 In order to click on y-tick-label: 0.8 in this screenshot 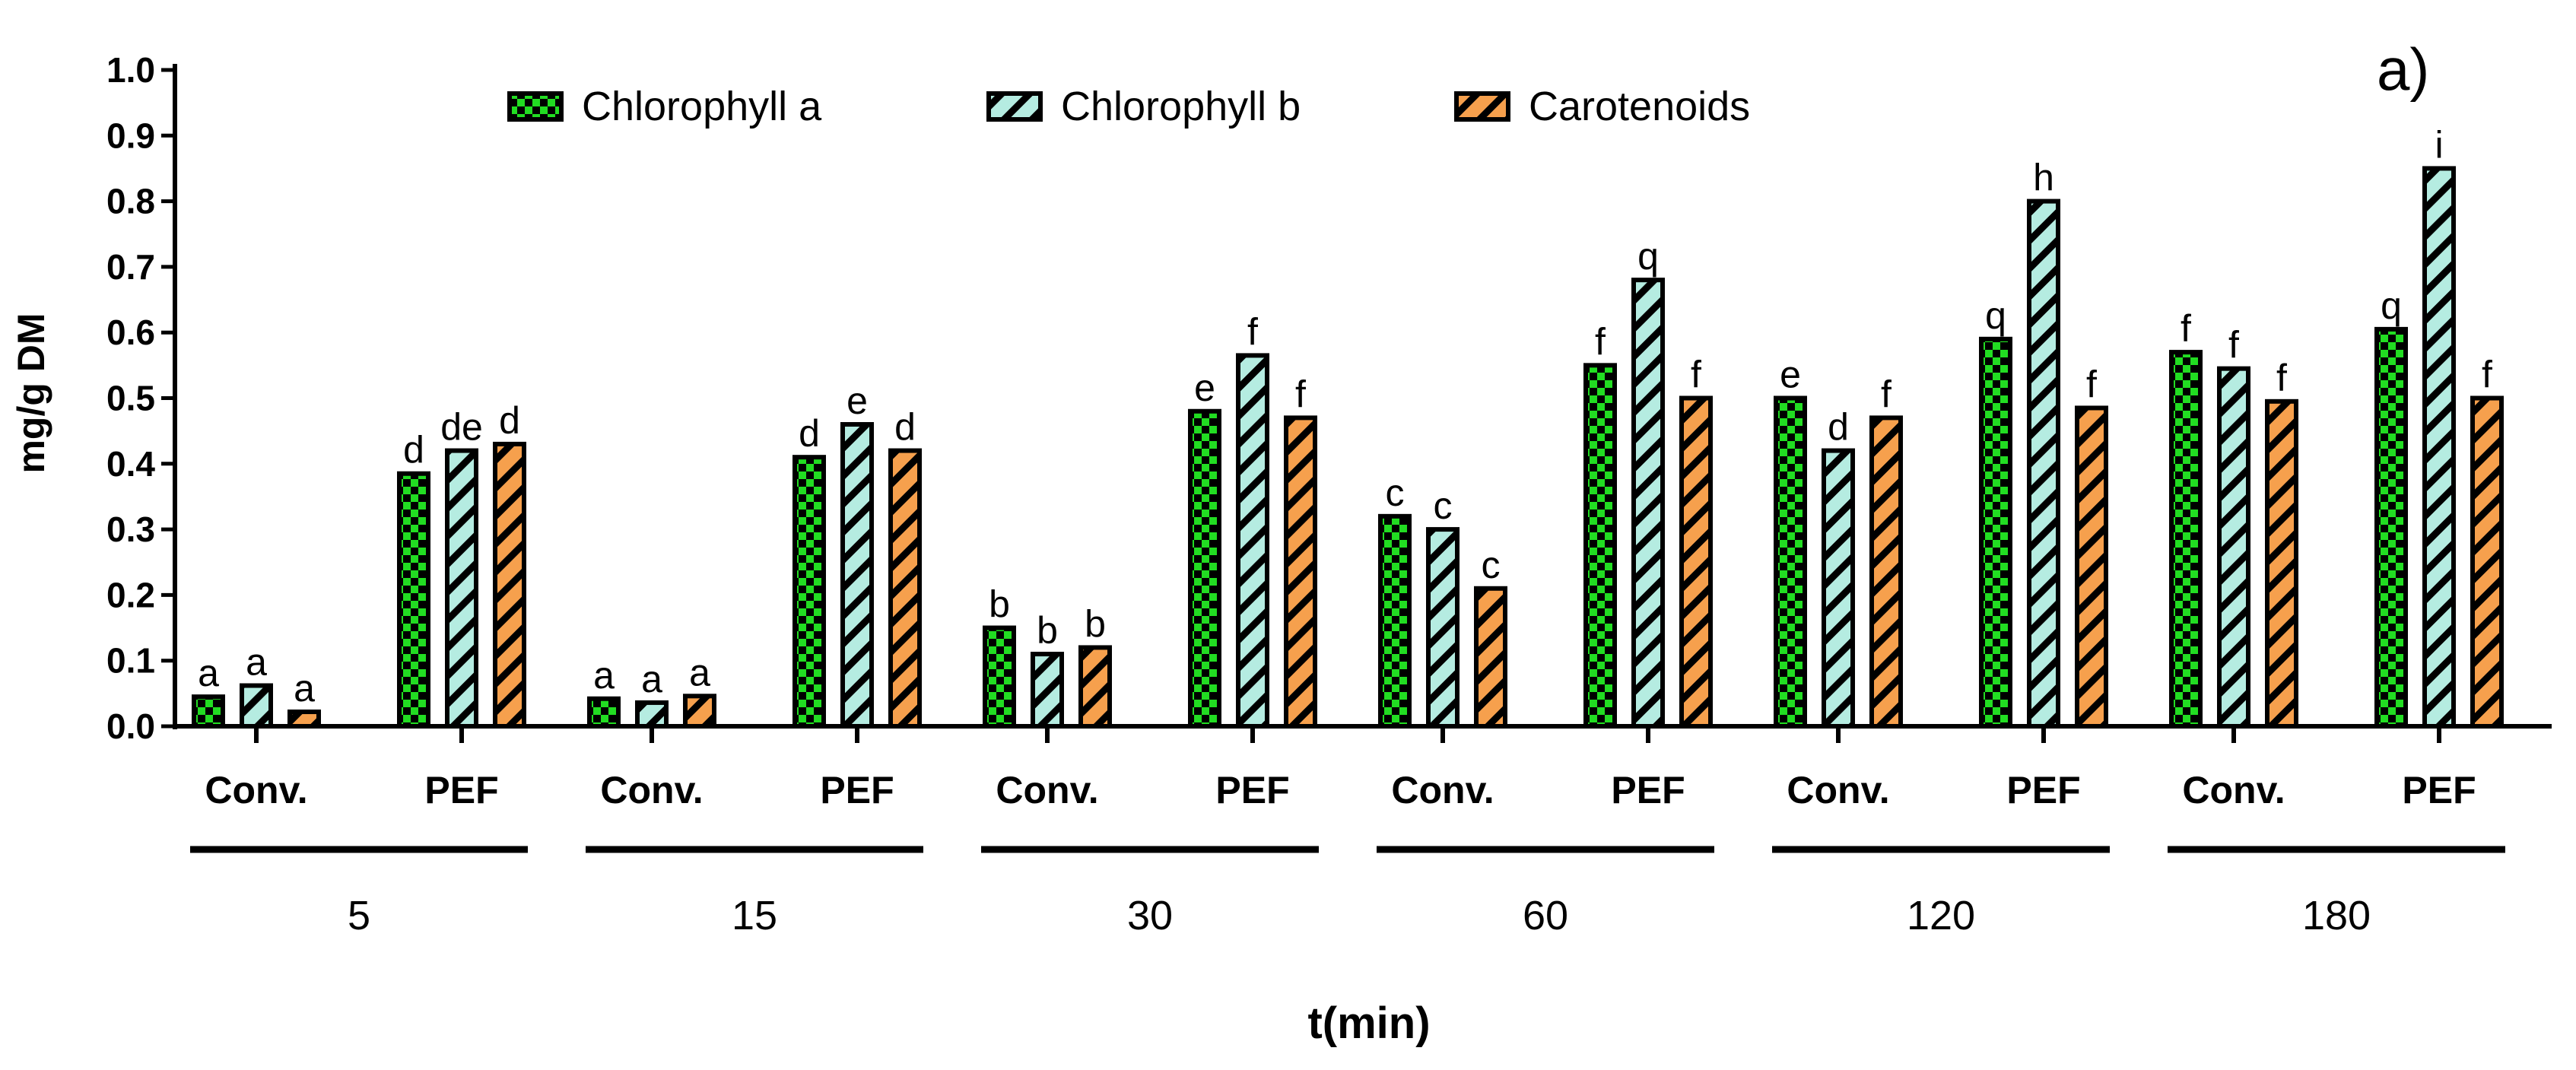, I will do `click(130, 201)`.